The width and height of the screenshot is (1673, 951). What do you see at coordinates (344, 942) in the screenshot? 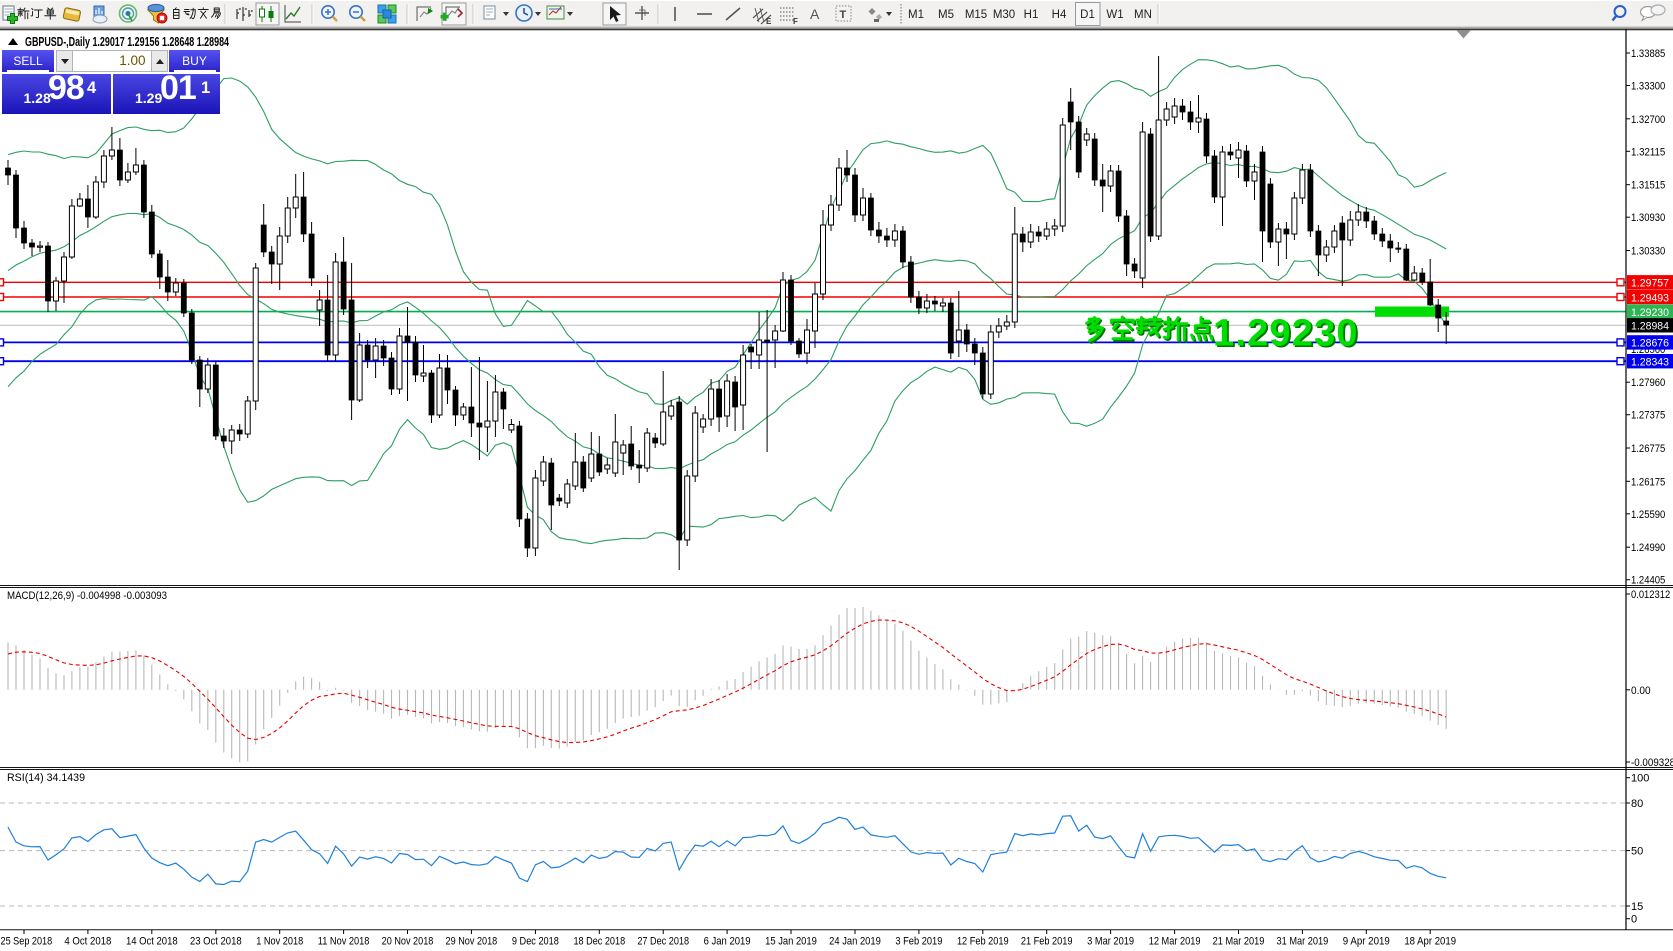
I see `svg-text: 11 Nov 2018` at bounding box center [344, 942].